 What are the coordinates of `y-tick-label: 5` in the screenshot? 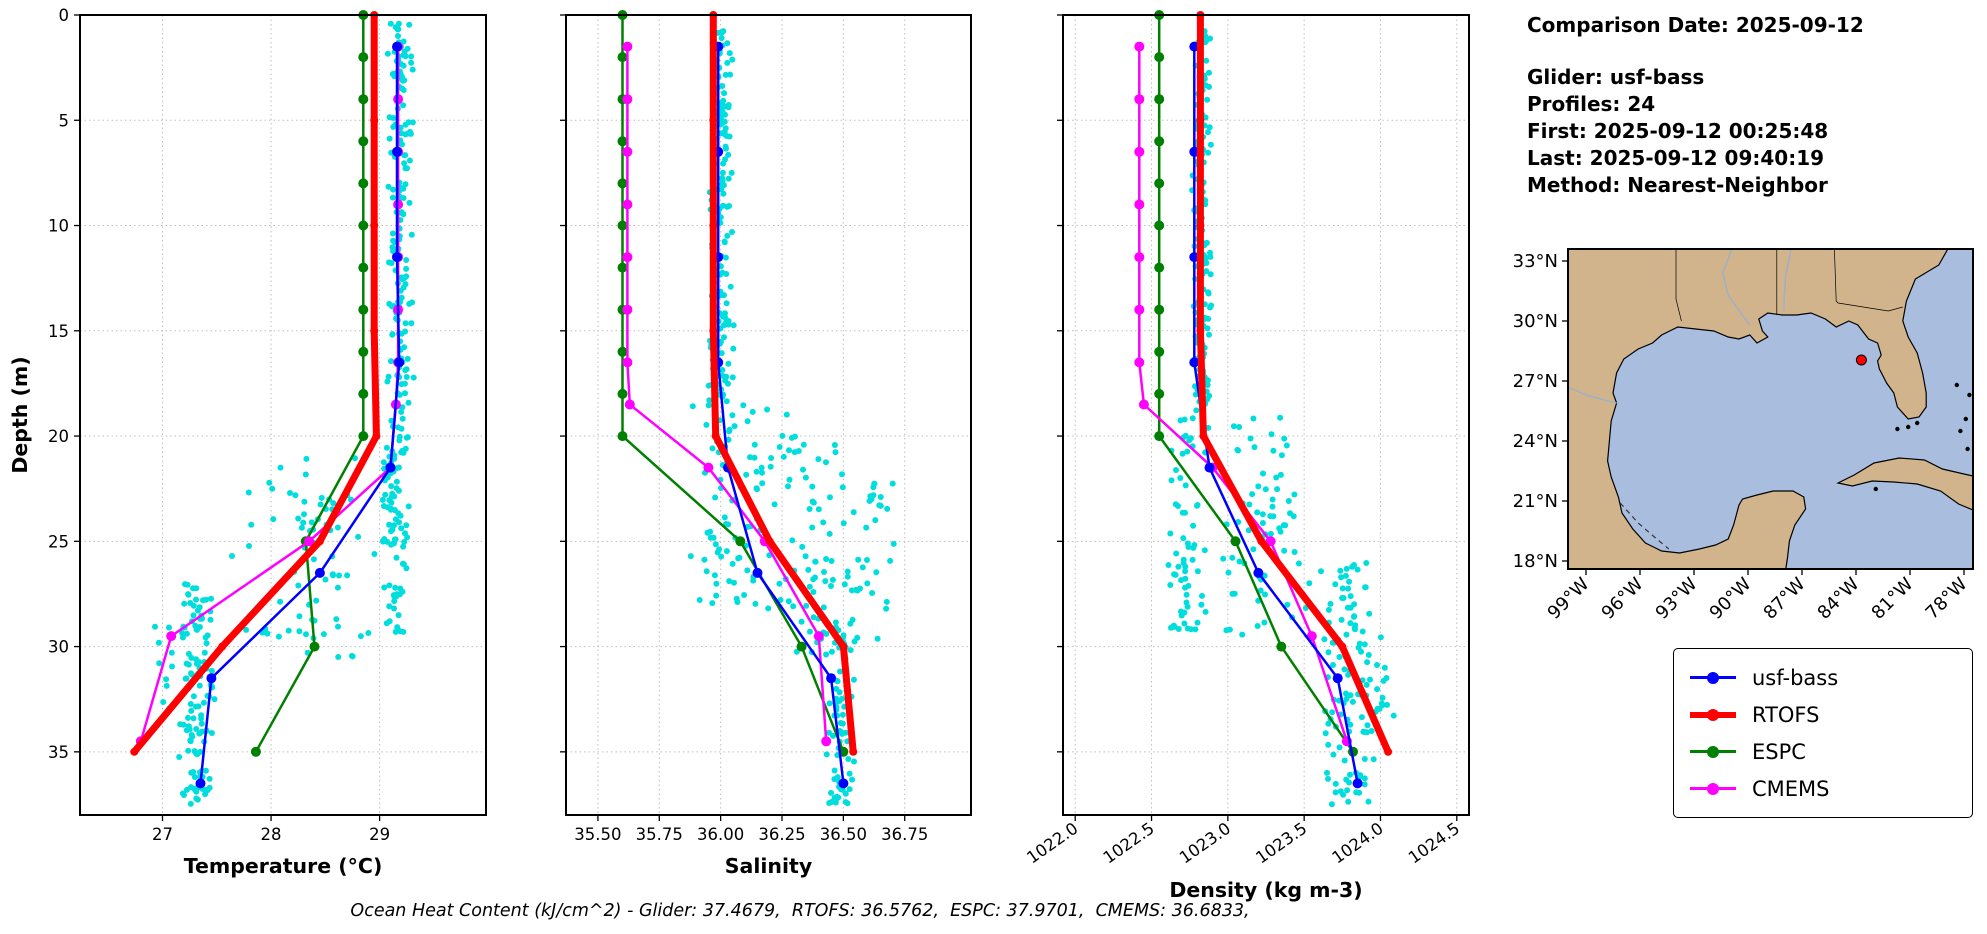 It's located at (64, 120).